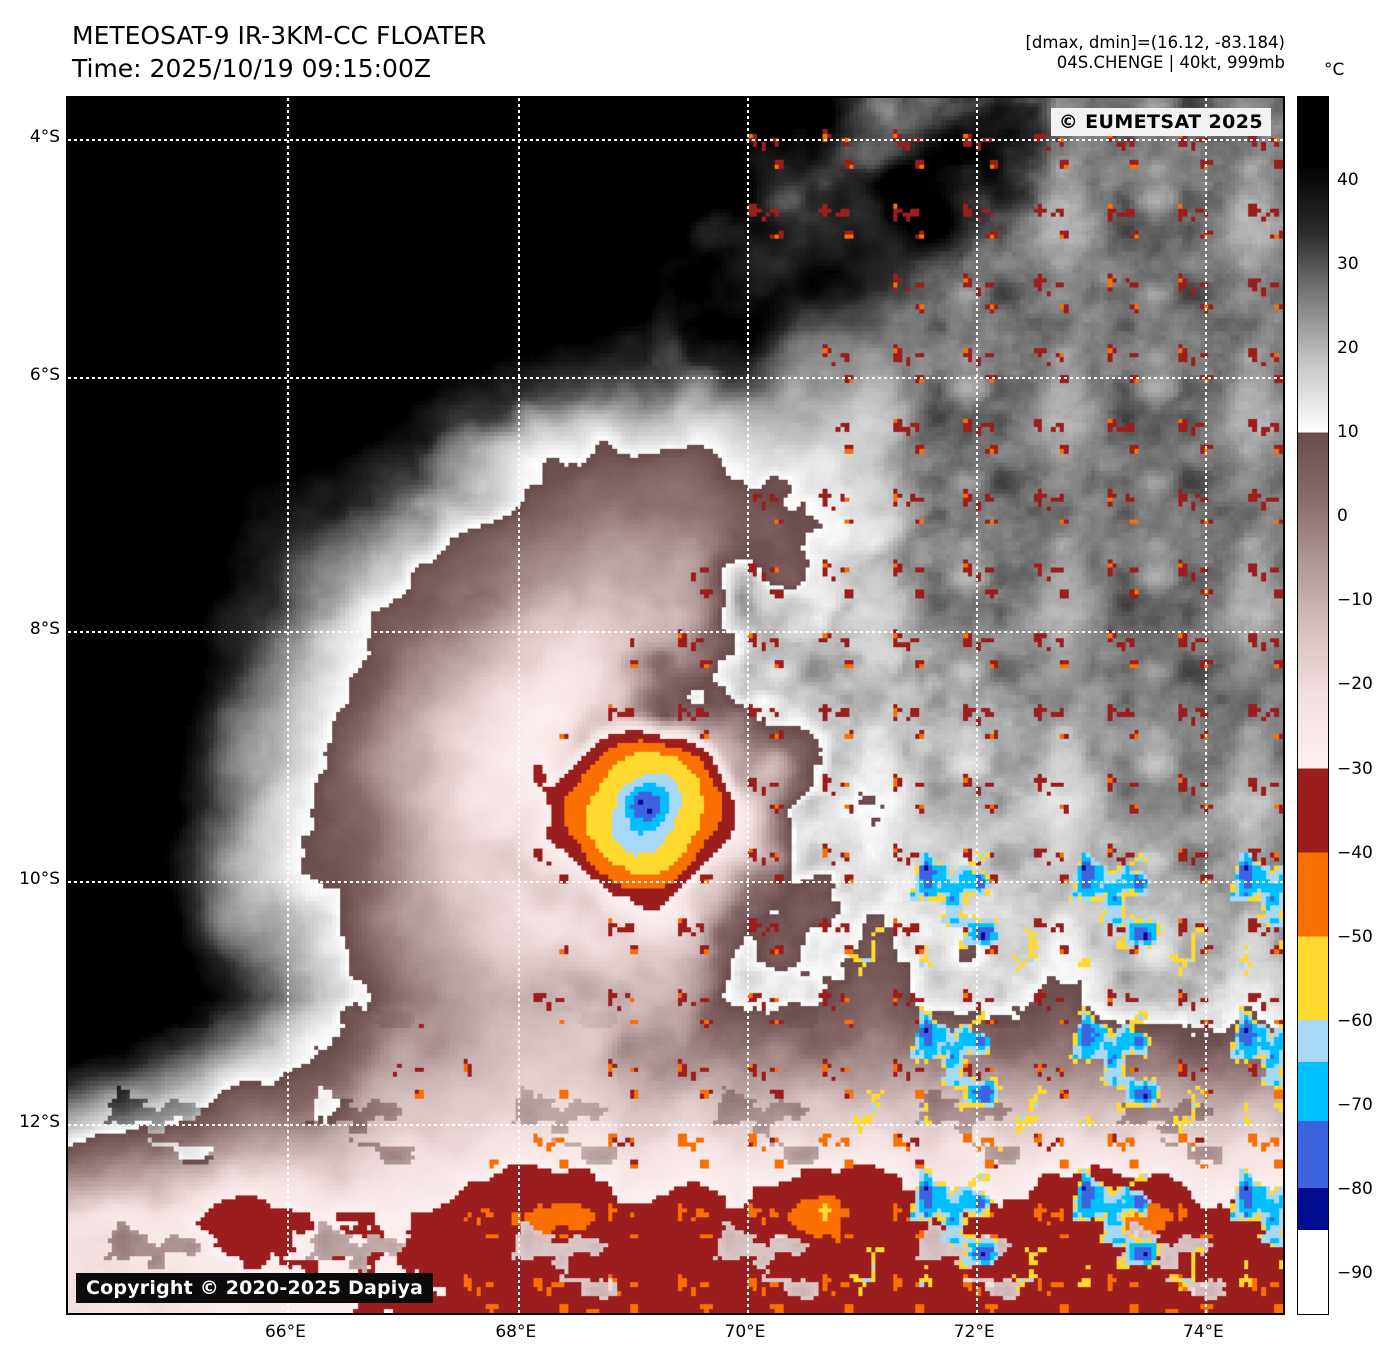  Describe the element at coordinates (44, 628) in the screenshot. I see `y-tick-2: 8°S` at that location.